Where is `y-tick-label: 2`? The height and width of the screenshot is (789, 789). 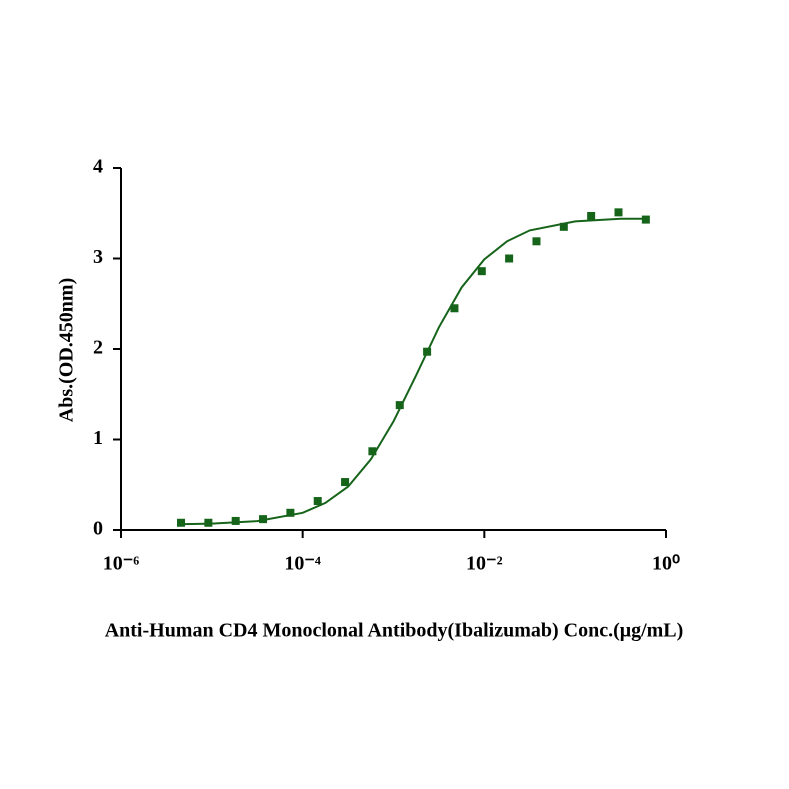 y-tick-label: 2 is located at coordinates (98, 348).